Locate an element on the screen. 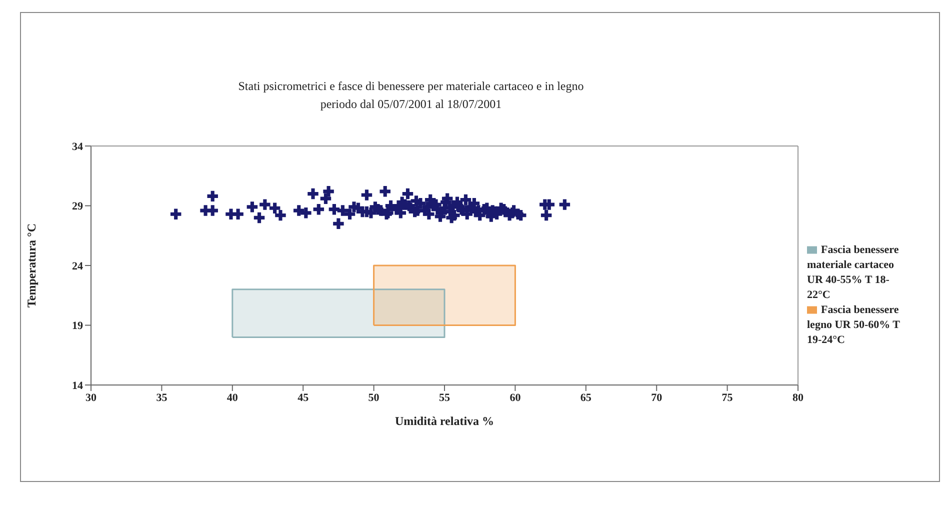 Image resolution: width=950 pixels, height=509 pixels. legend-label: Fascia benessere materiale cartaceo UR 40-55% T 18-22°C is located at coordinates (853, 272).